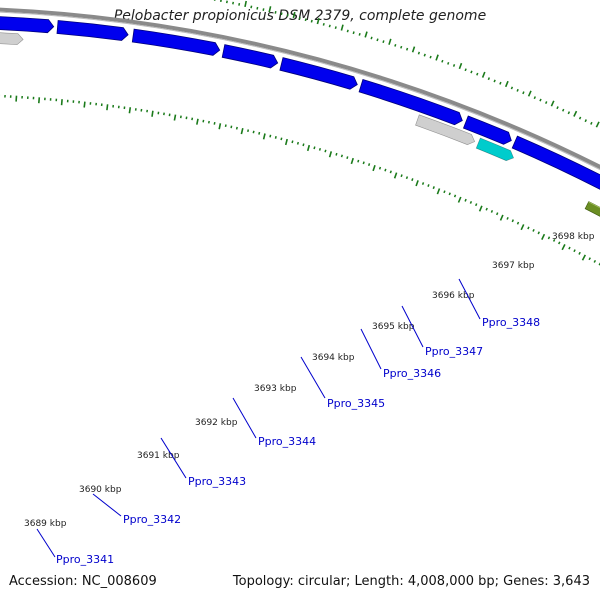 Image resolution: width=600 pixels, height=600 pixels. I want to click on ruler-kbp-label: 3698 kbp, so click(573, 237).